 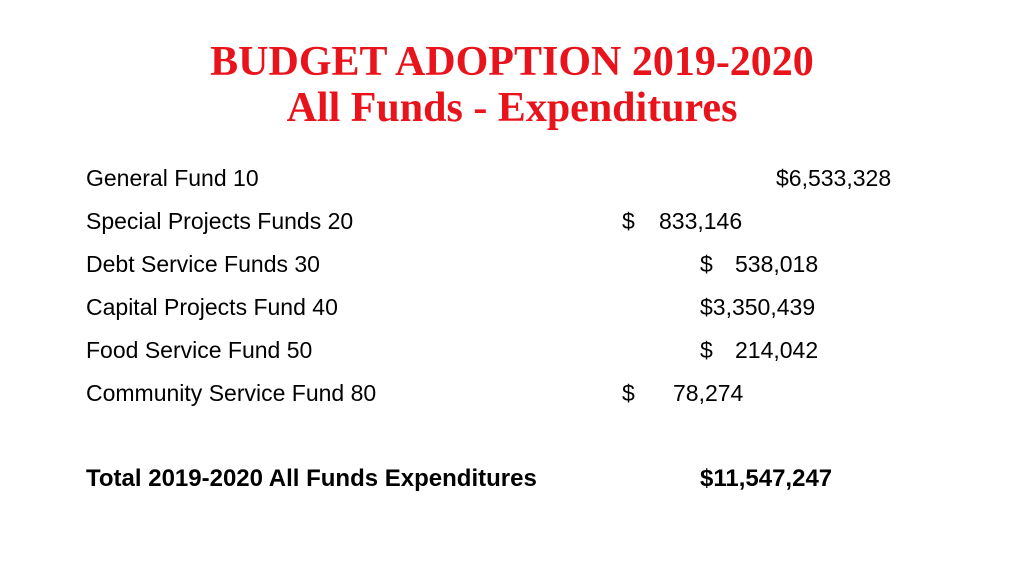 What do you see at coordinates (512, 393) in the screenshot?
I see `fund-row-community-service: Community Service Fund 80 $ 78,274` at bounding box center [512, 393].